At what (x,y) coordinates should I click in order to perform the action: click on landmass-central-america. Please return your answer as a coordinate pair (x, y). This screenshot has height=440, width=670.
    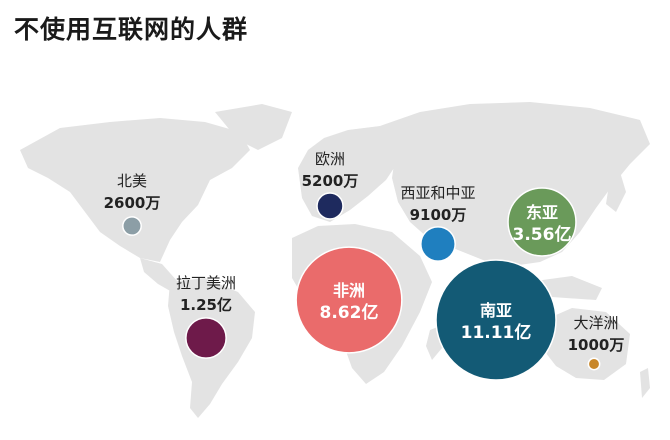
    Looking at the image, I should click on (159, 275).